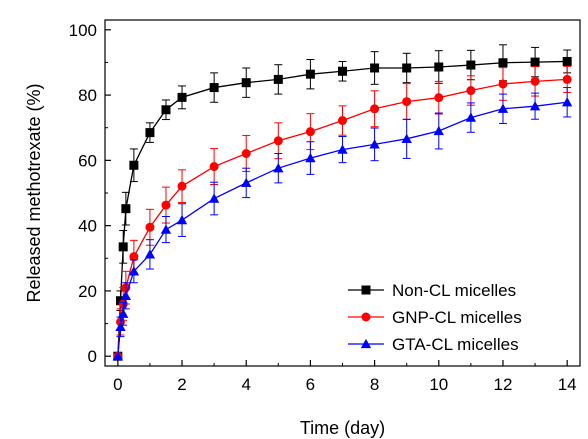  I want to click on y-tick-label: 100, so click(83, 30).